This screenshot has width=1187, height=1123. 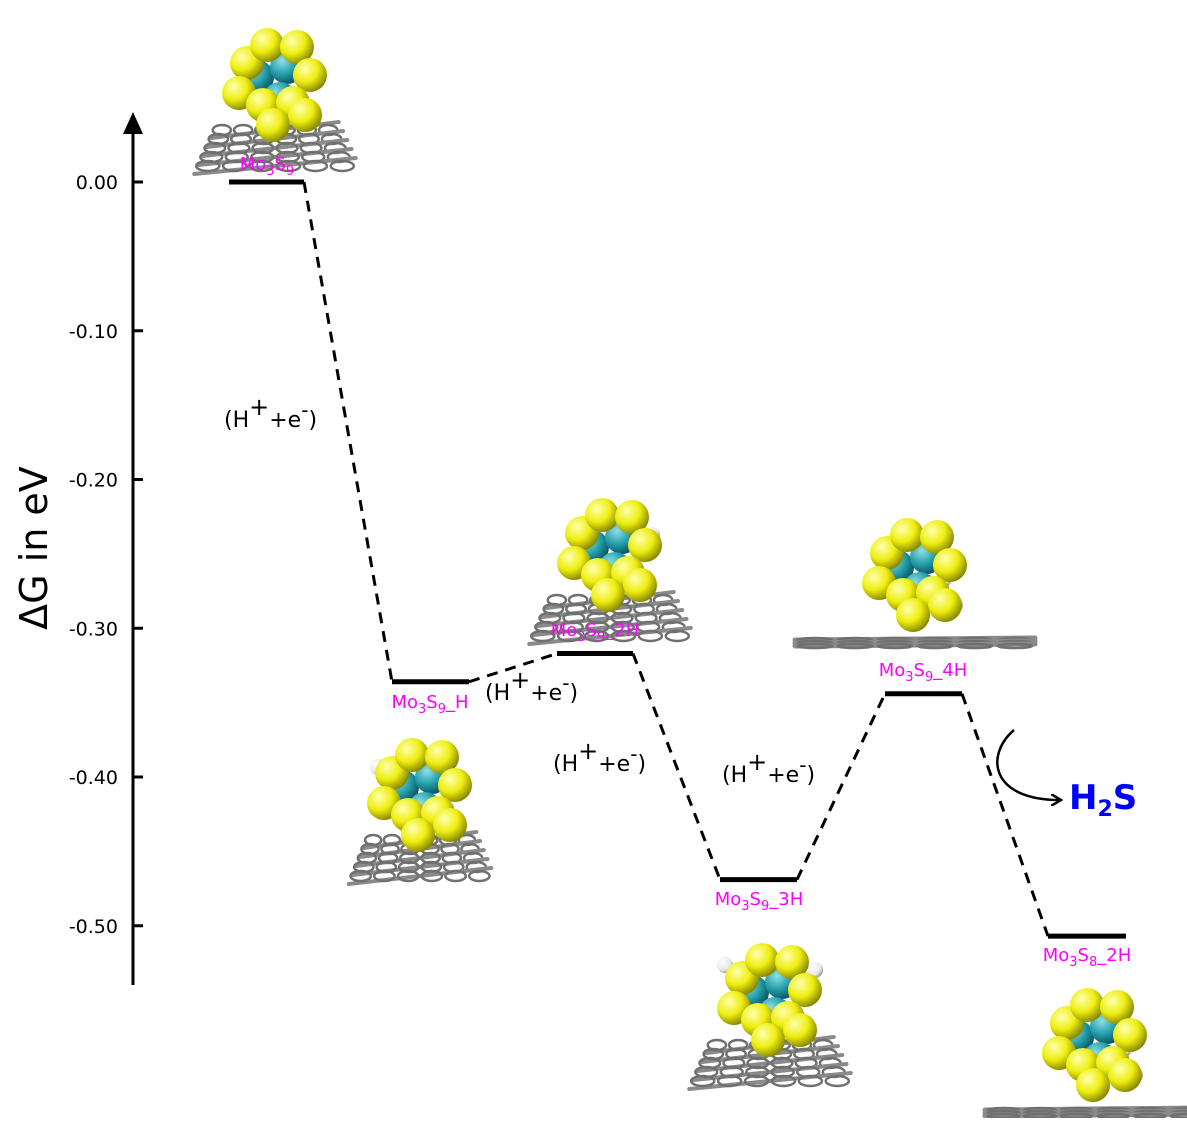 I want to click on state-label: Mo3S8_2H, so click(x=1087, y=957).